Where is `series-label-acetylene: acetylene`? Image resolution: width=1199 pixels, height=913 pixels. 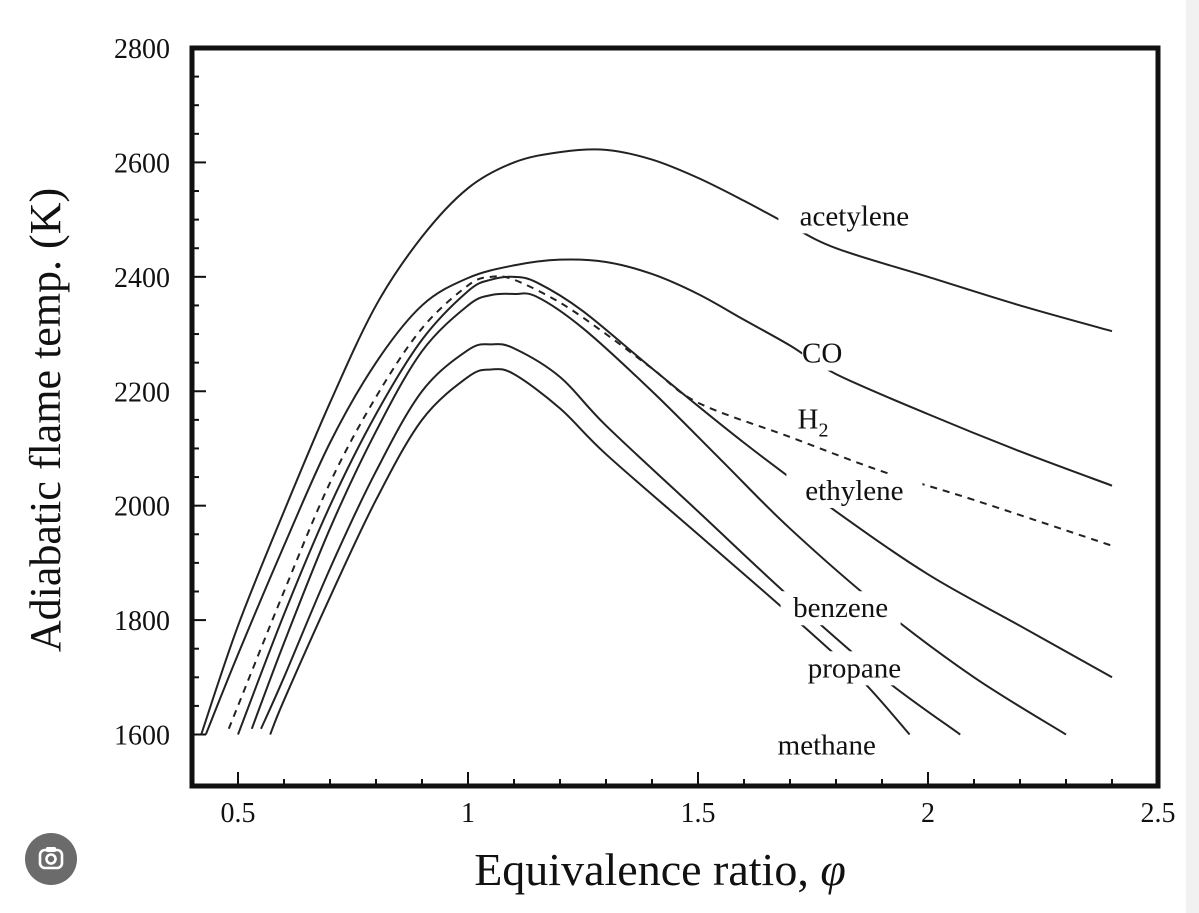 series-label-acetylene: acetylene is located at coordinates (854, 216).